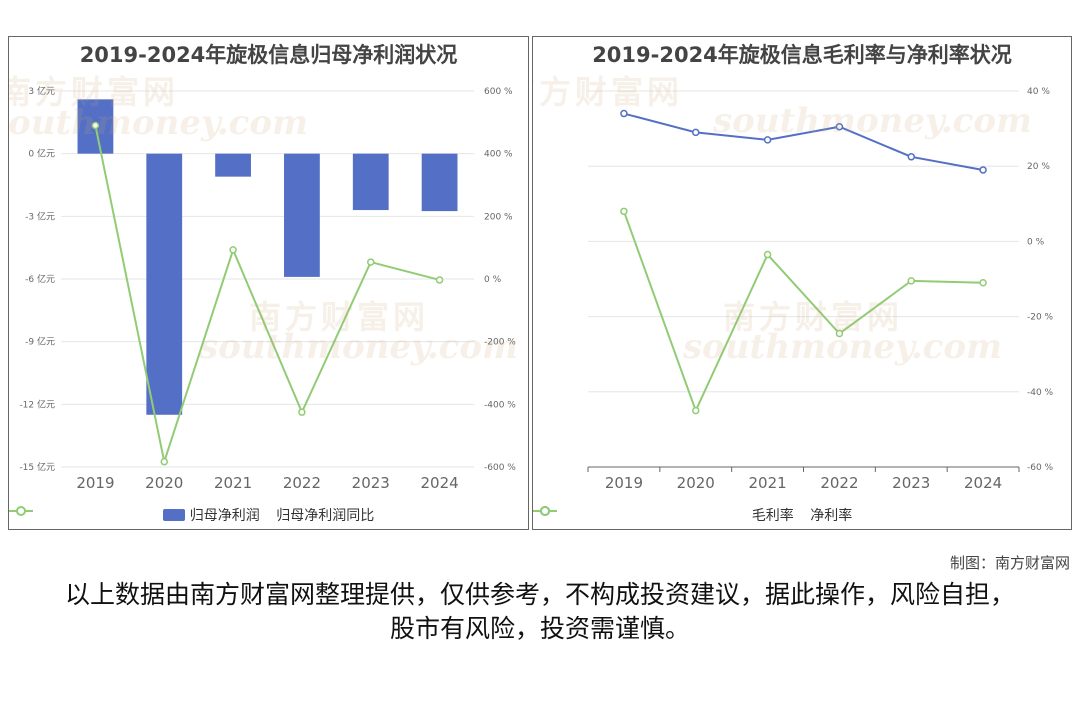 The image size is (1080, 720). What do you see at coordinates (1009, 563) in the screenshot?
I see `chart-credit: 制图：南方财富网` at bounding box center [1009, 563].